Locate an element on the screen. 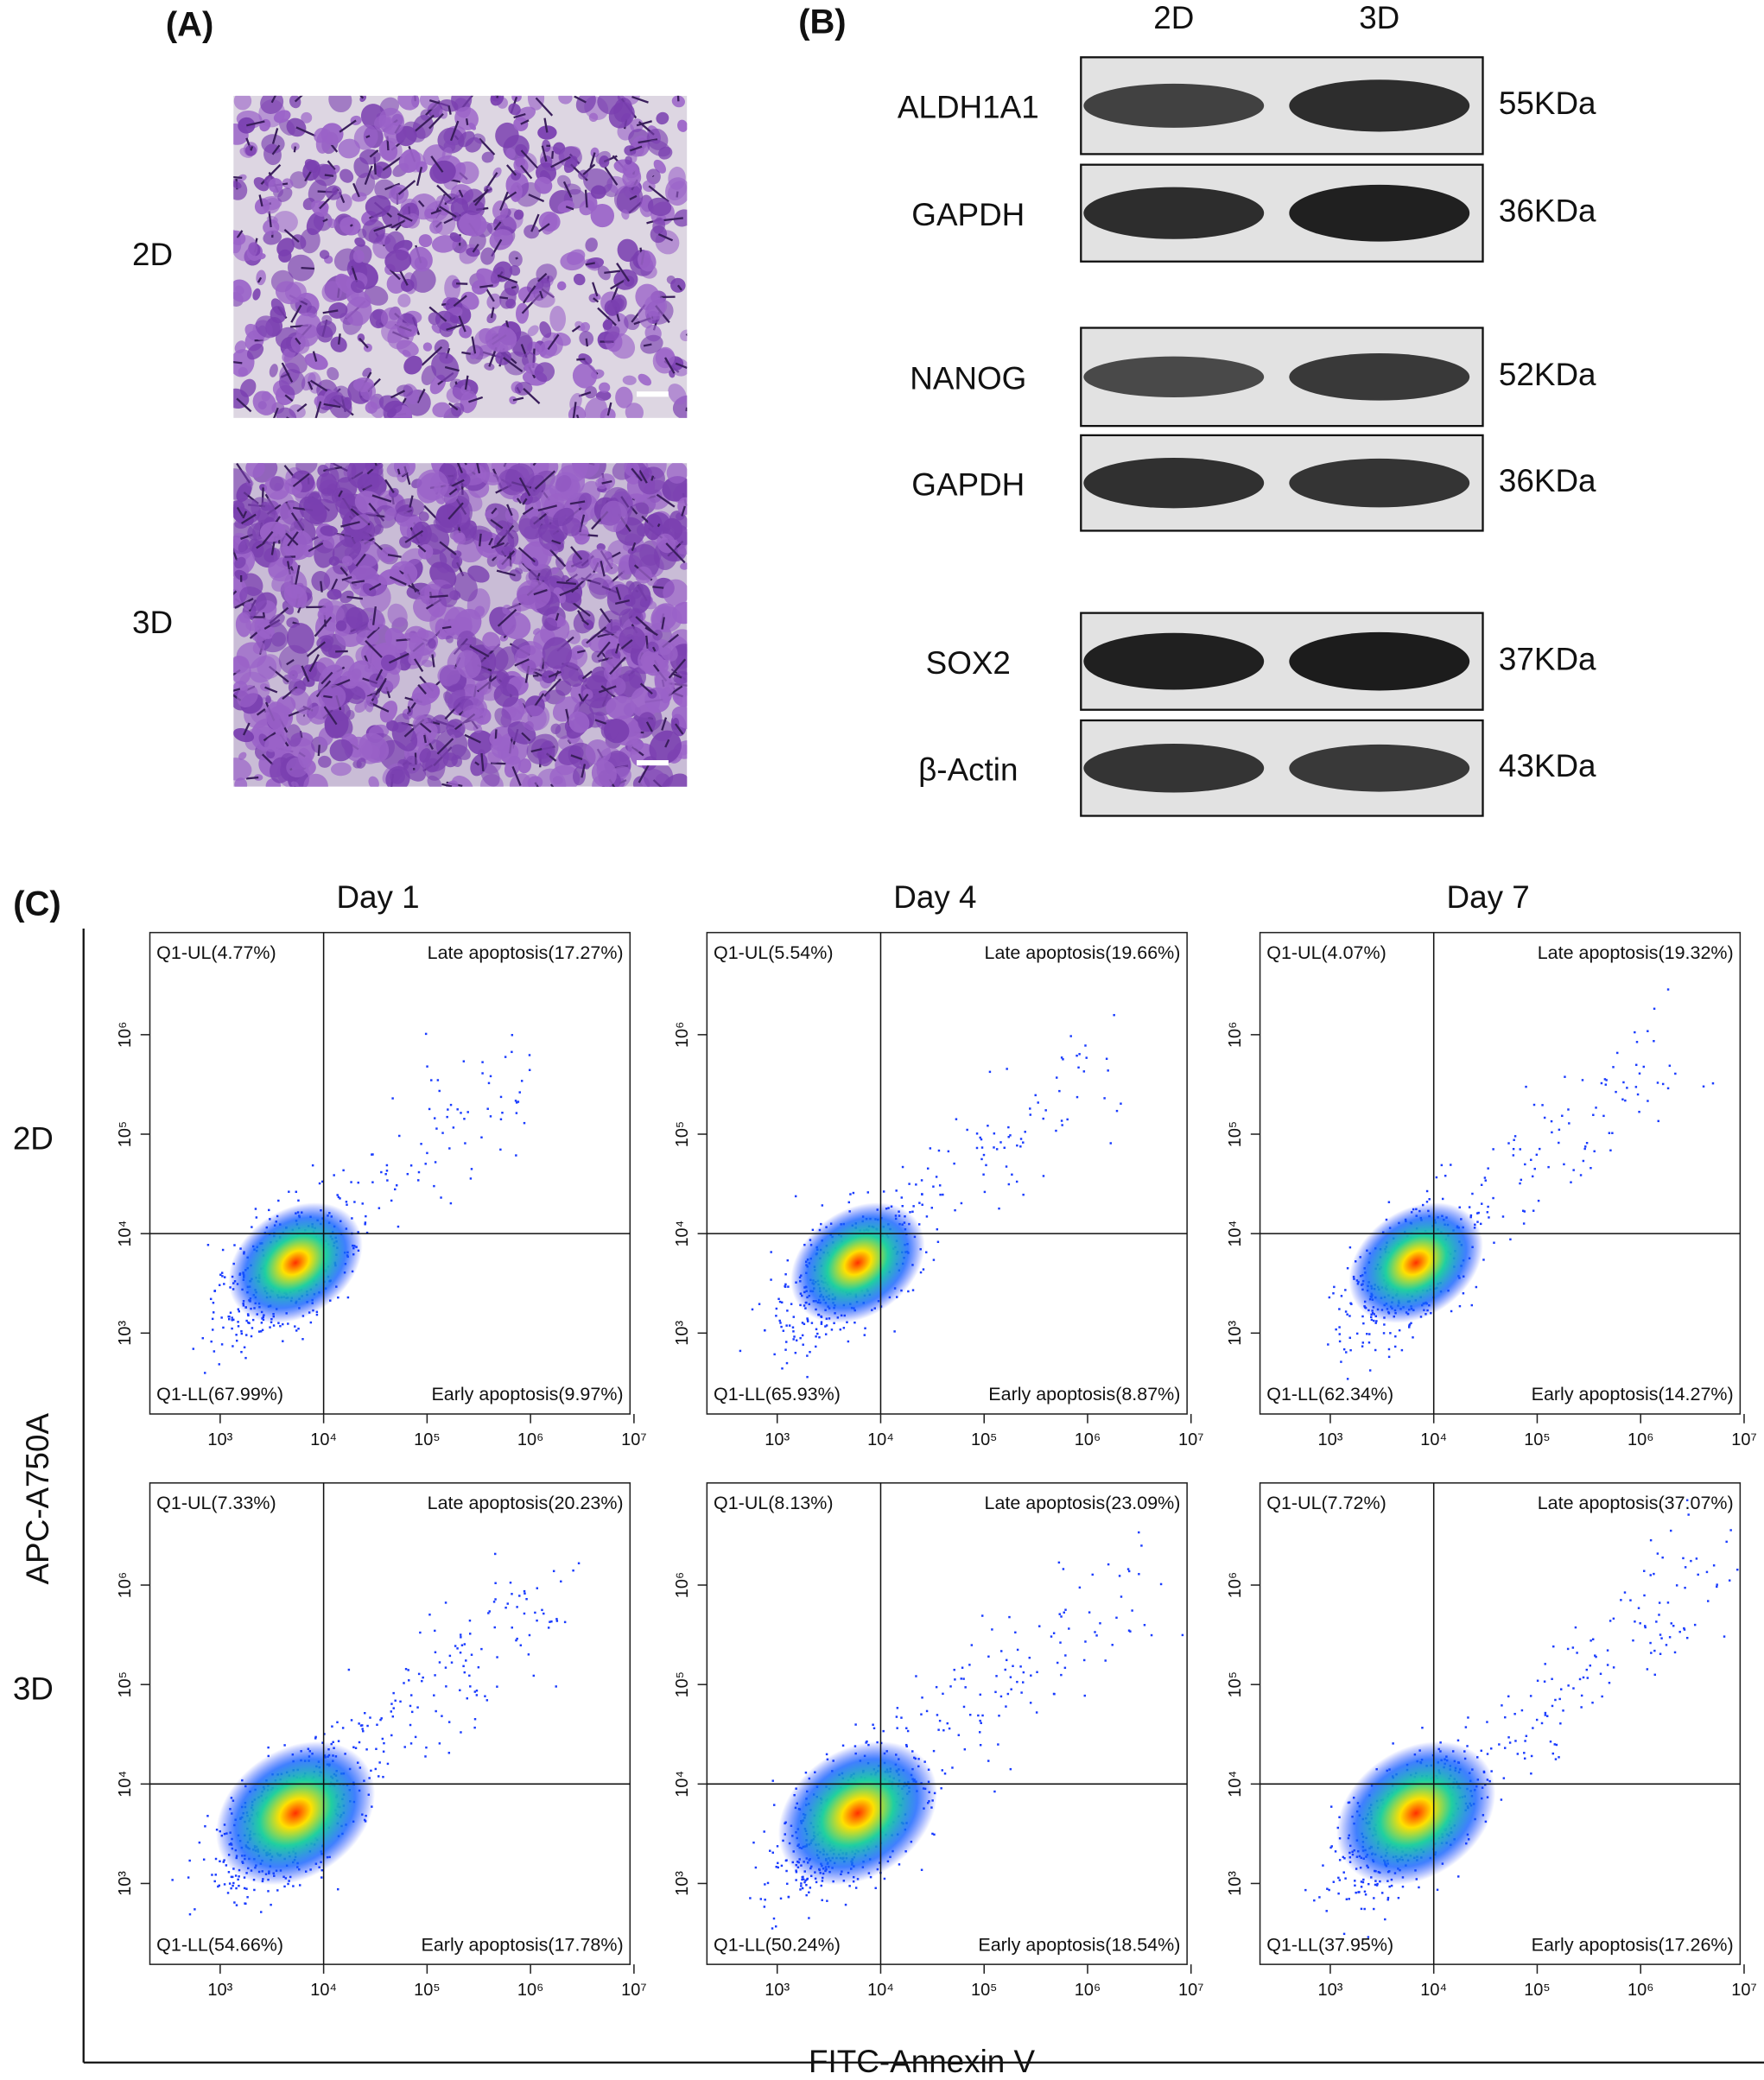 Image resolution: width=1764 pixels, height=2080 pixels. plot-frame is located at coordinates (390, 1724).